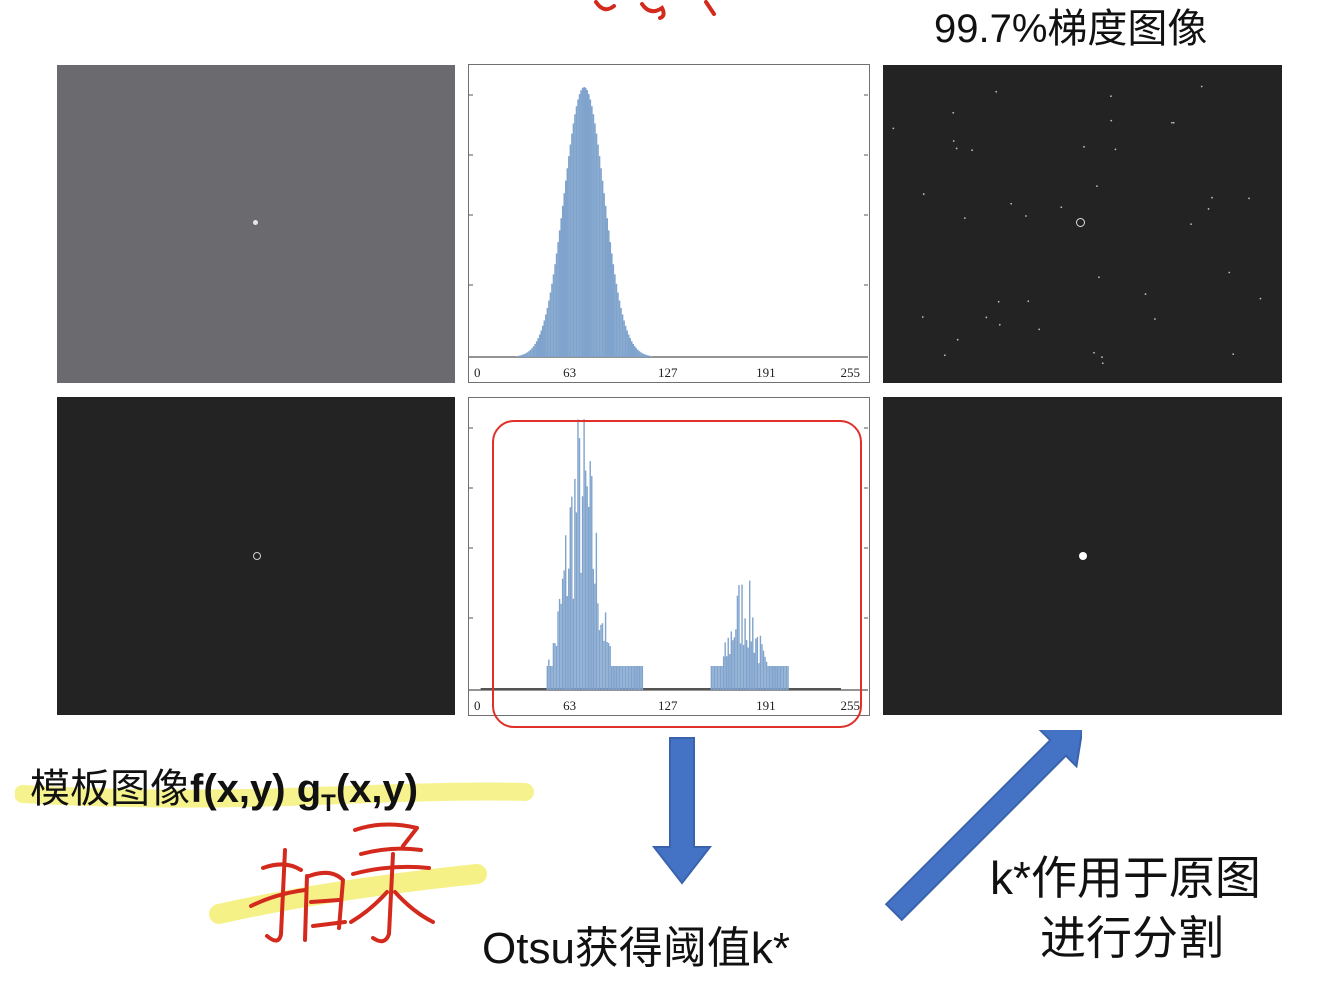  I want to click on gradient-image, so click(1082, 224).